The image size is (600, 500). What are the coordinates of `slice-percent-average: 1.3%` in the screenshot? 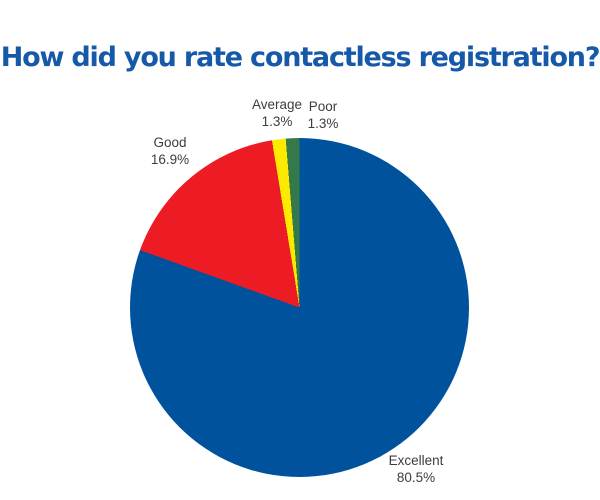 It's located at (277, 121).